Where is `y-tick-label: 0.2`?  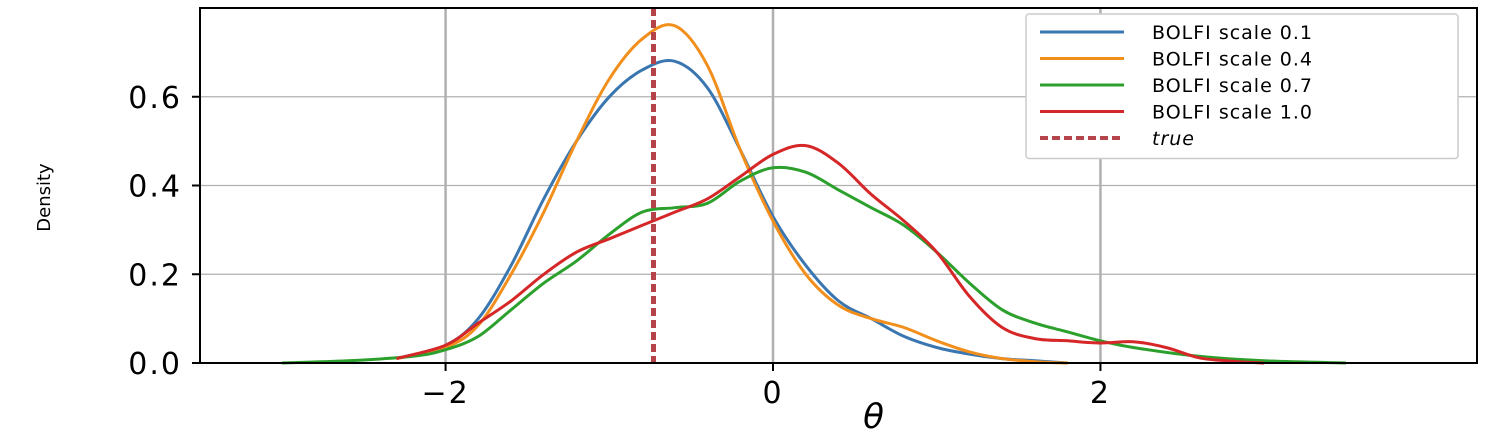
y-tick-label: 0.2 is located at coordinates (155, 275).